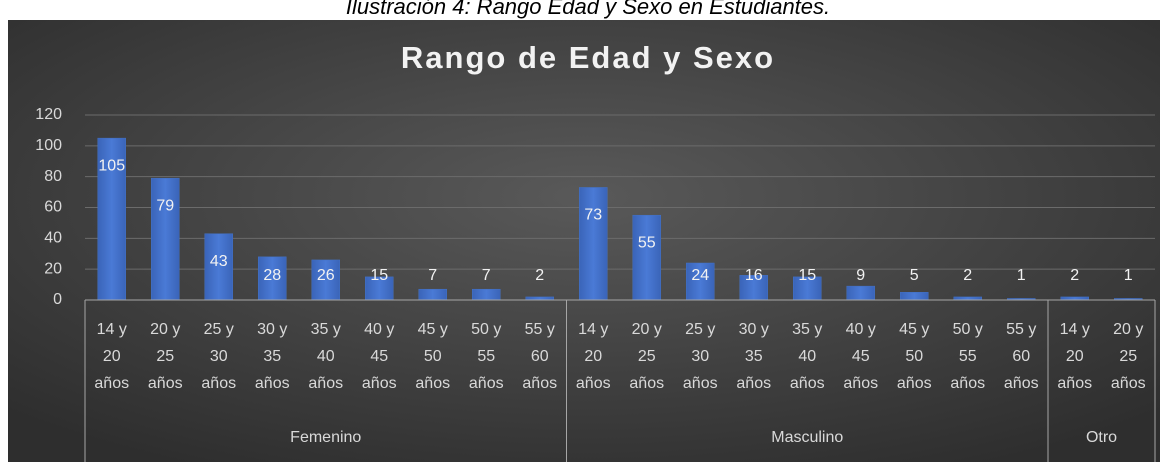 The height and width of the screenshot is (462, 1175). Describe the element at coordinates (1101, 437) in the screenshot. I see `group-label: Otro` at that location.